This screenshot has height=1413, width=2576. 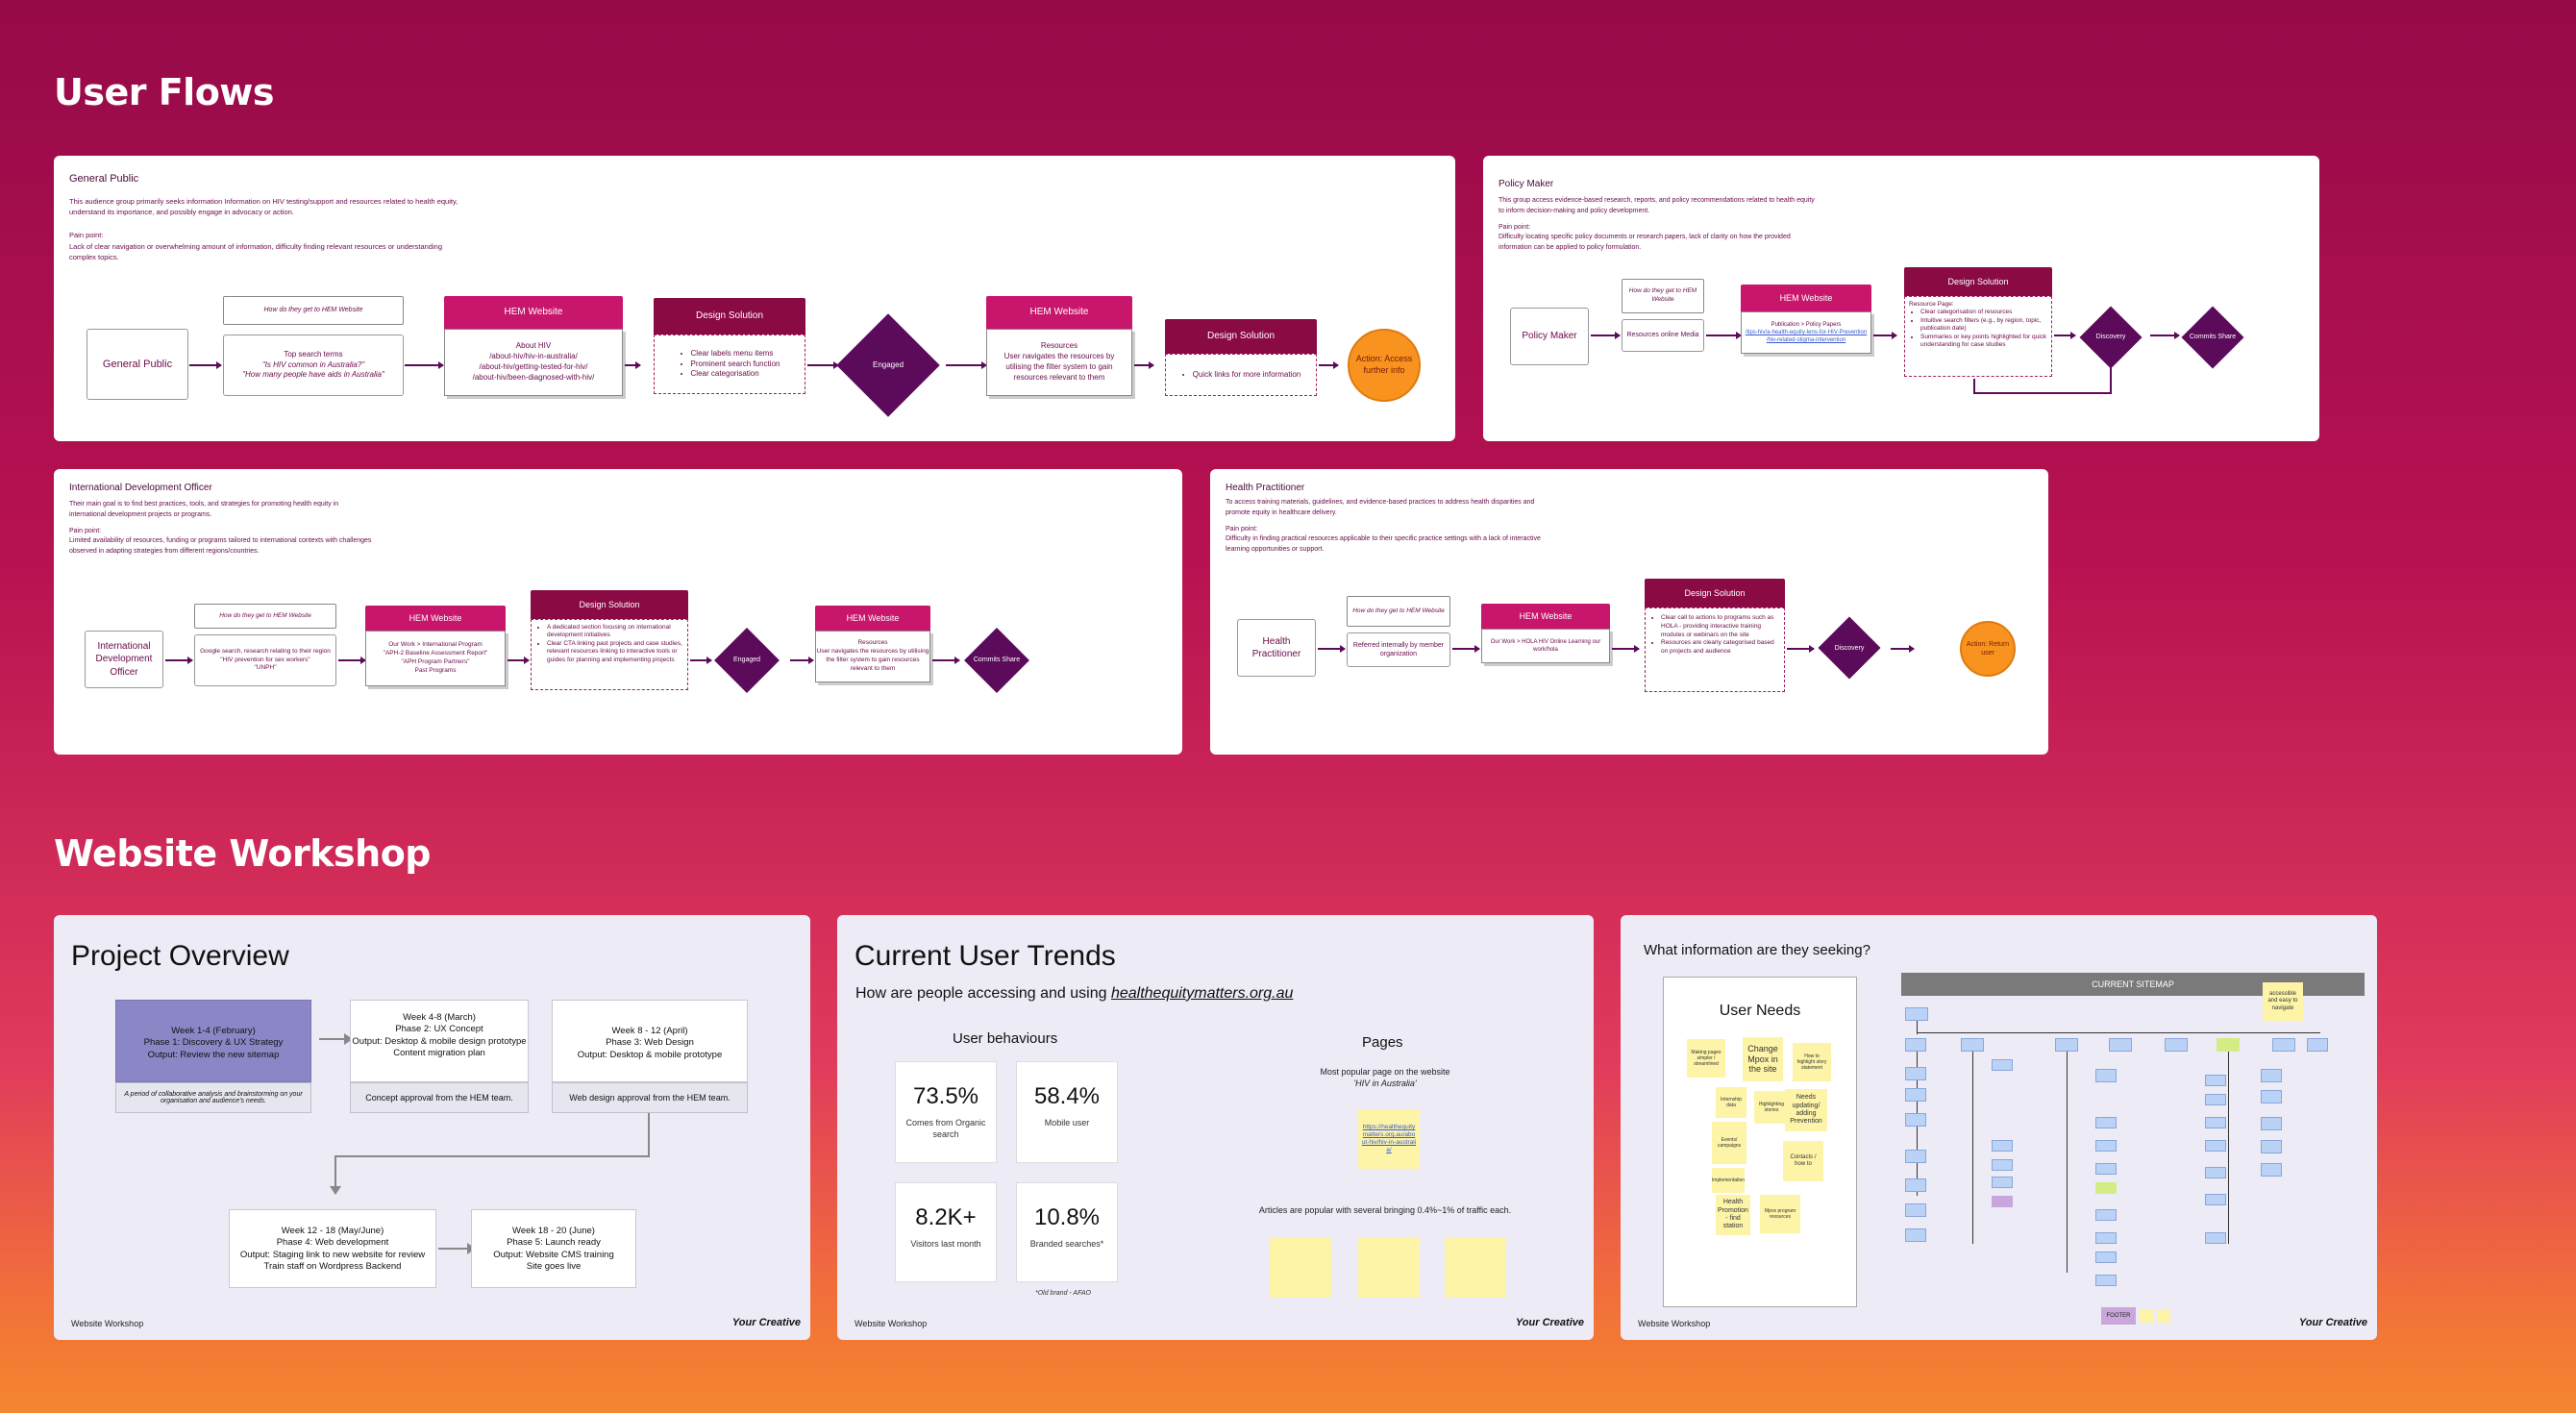 I want to click on need-sticky: Internship data, so click(x=1731, y=1102).